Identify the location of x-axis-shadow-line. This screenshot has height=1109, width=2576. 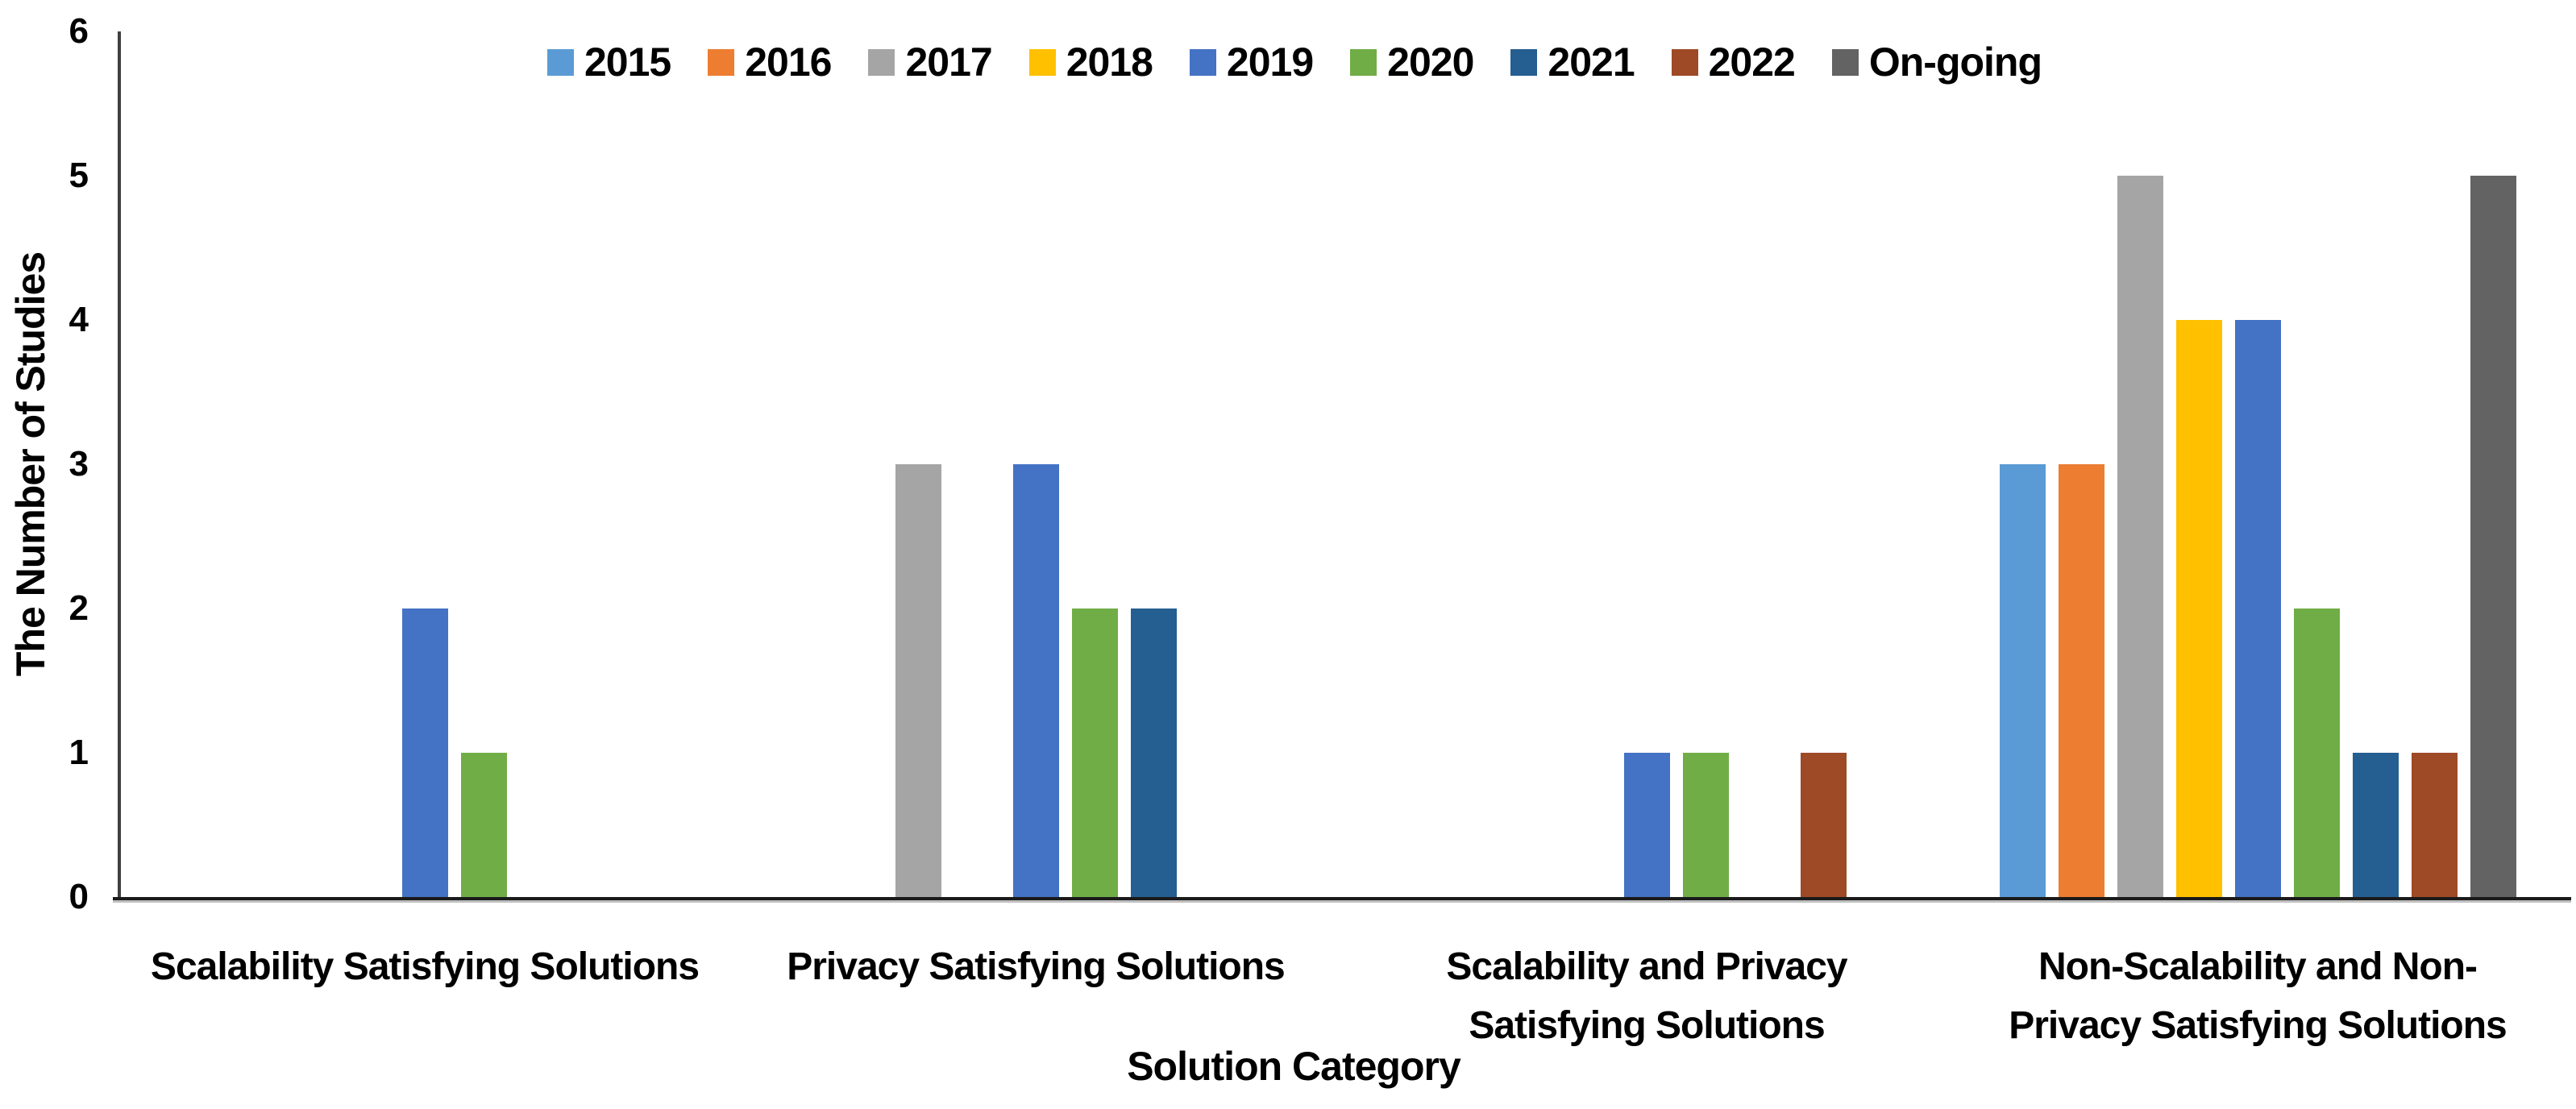
(1342, 901).